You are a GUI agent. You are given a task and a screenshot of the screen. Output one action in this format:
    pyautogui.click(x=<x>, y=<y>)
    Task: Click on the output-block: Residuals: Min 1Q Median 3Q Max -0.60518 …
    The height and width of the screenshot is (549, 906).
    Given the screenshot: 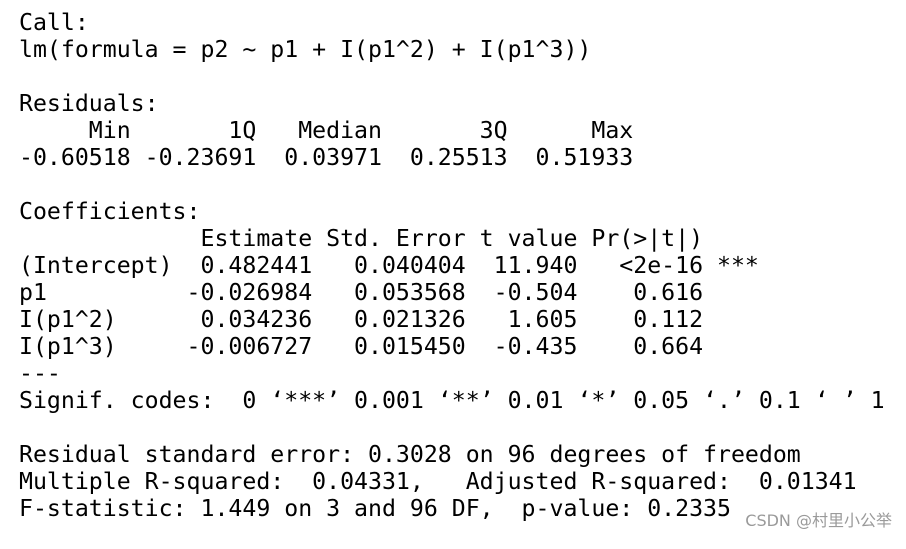 What is the action you would take?
    pyautogui.click(x=452, y=130)
    